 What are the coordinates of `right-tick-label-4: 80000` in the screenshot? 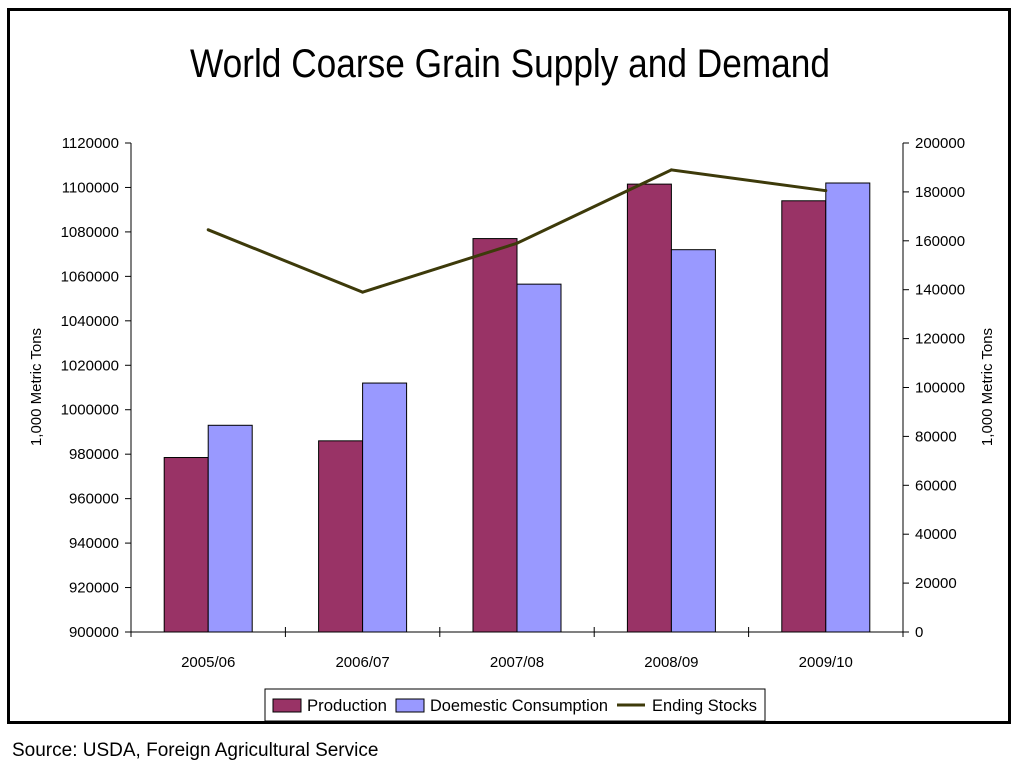 It's located at (936, 436).